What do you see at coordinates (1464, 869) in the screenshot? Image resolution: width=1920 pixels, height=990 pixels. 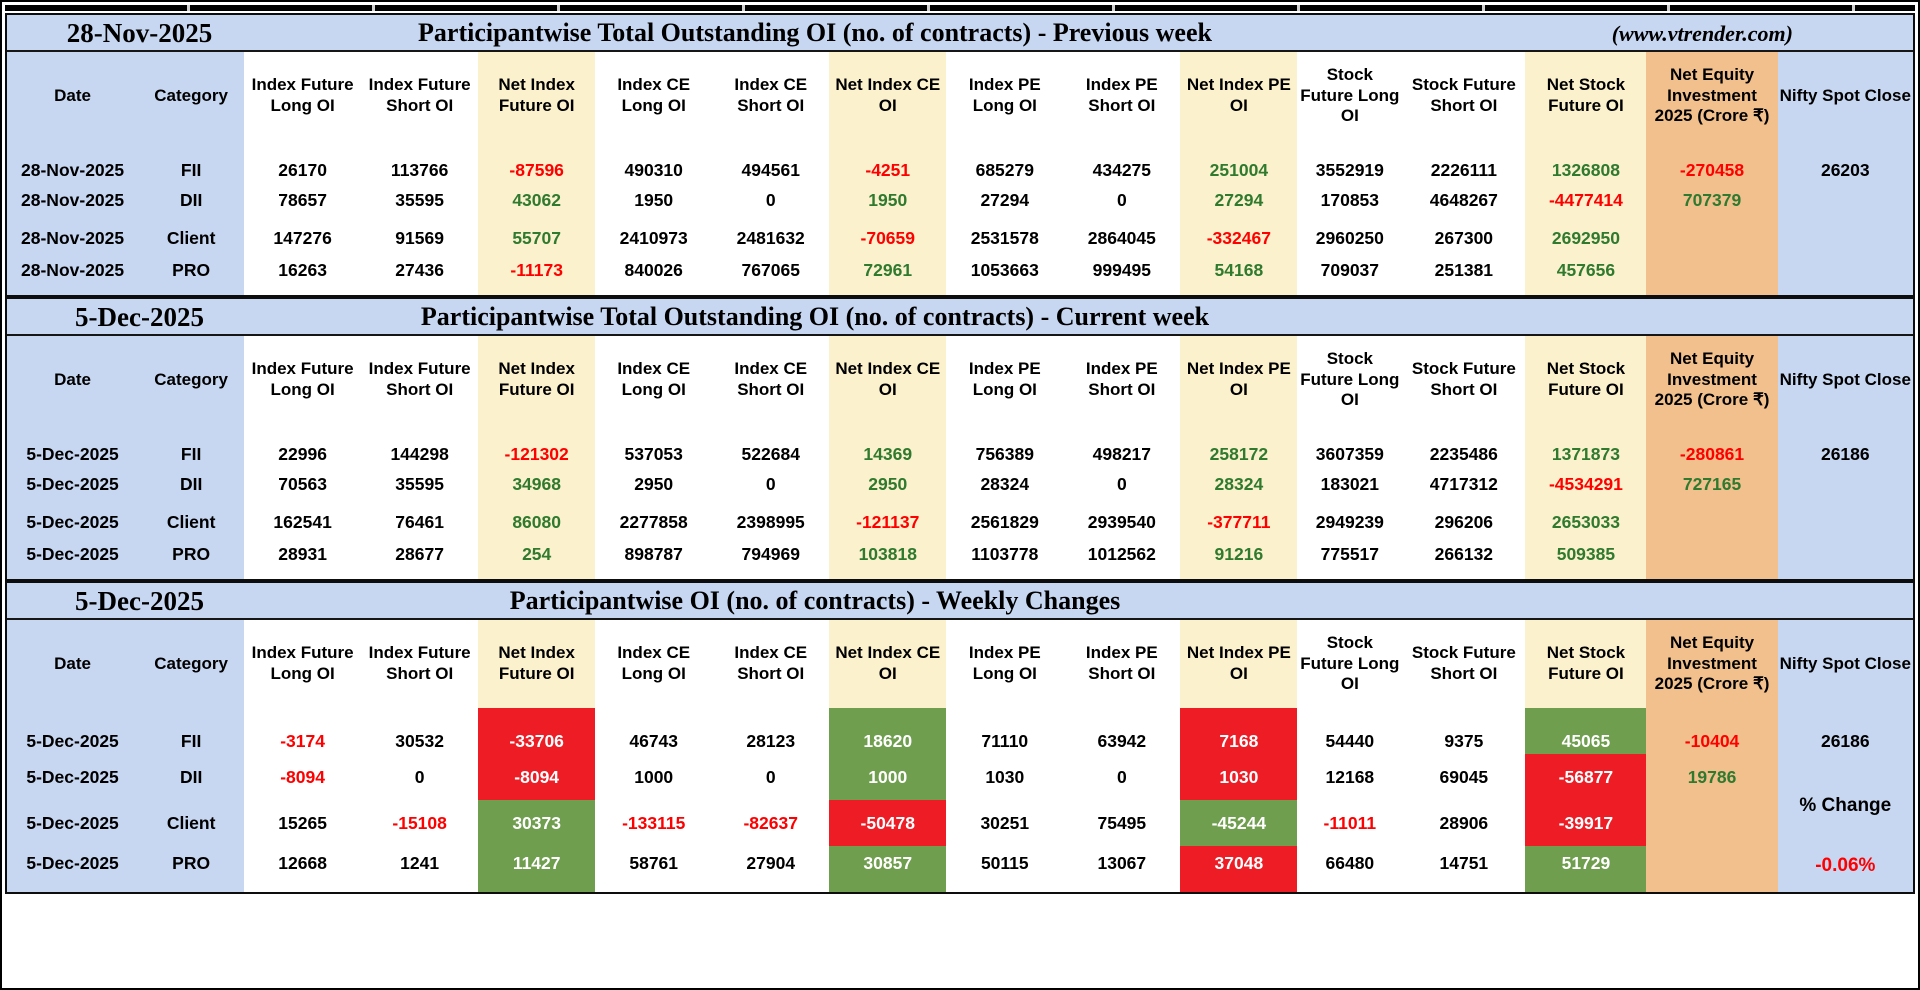 I see `cell-stock-future-short-oi: 14751` at bounding box center [1464, 869].